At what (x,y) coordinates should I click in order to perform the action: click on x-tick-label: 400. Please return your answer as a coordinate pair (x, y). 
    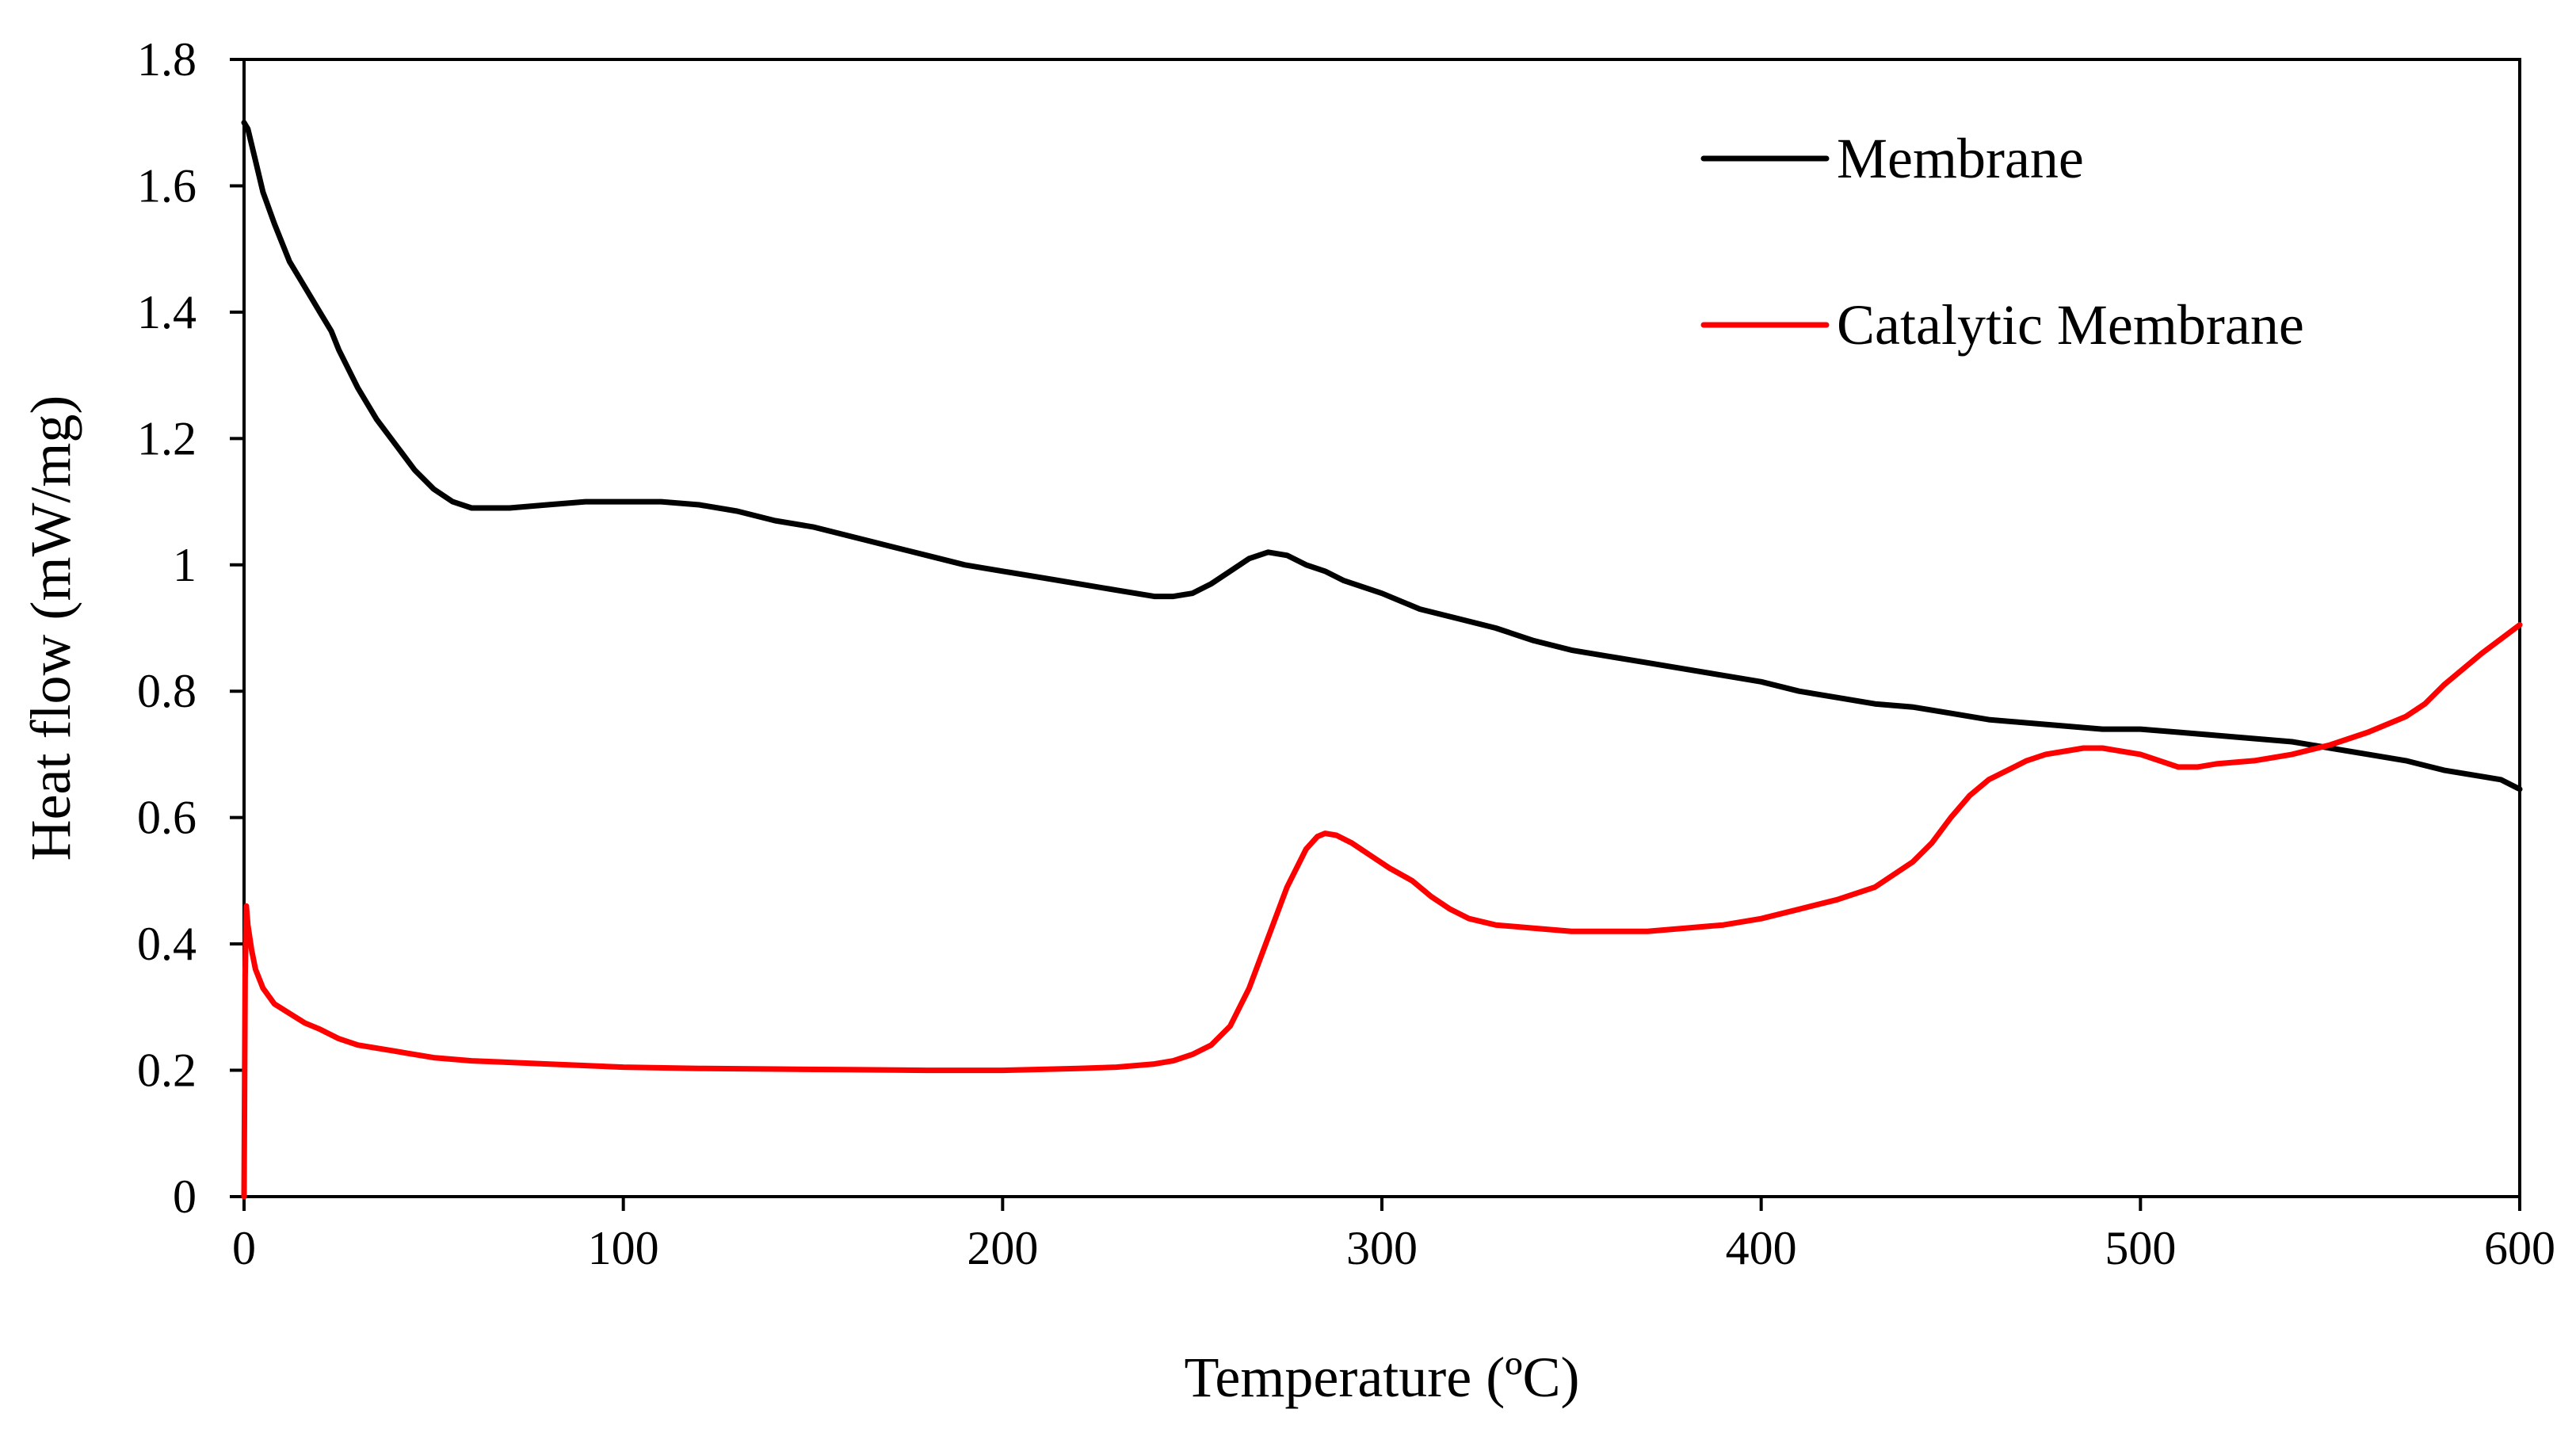
    Looking at the image, I should click on (1761, 1248).